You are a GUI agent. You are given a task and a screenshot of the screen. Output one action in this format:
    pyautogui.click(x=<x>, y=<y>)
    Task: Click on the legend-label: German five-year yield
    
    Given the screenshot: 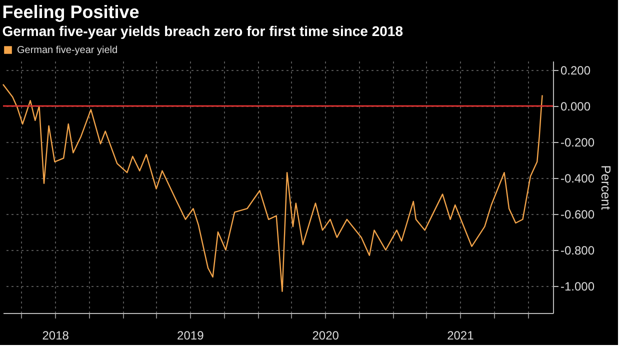 What is the action you would take?
    pyautogui.click(x=67, y=50)
    